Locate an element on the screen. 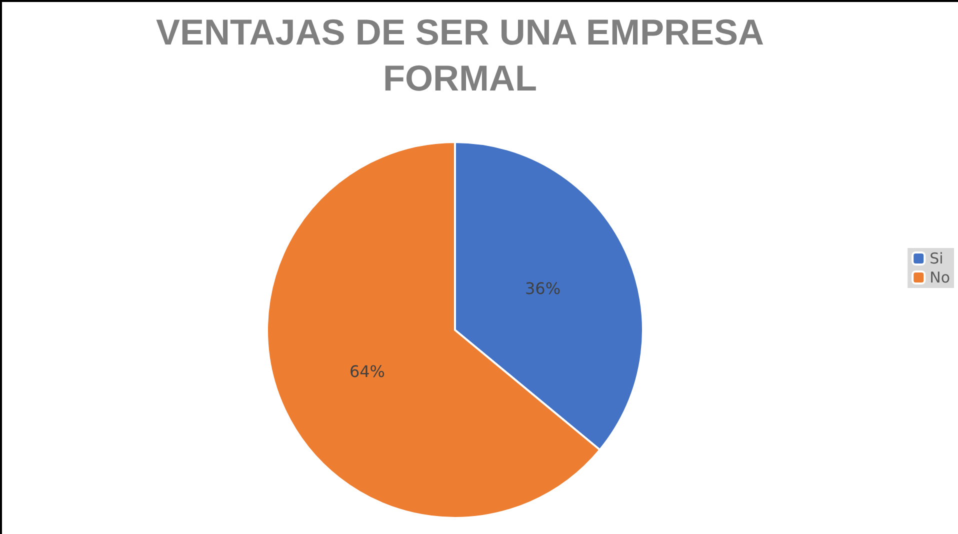 Image resolution: width=958 pixels, height=534 pixels. legend-label: No is located at coordinates (940, 277).